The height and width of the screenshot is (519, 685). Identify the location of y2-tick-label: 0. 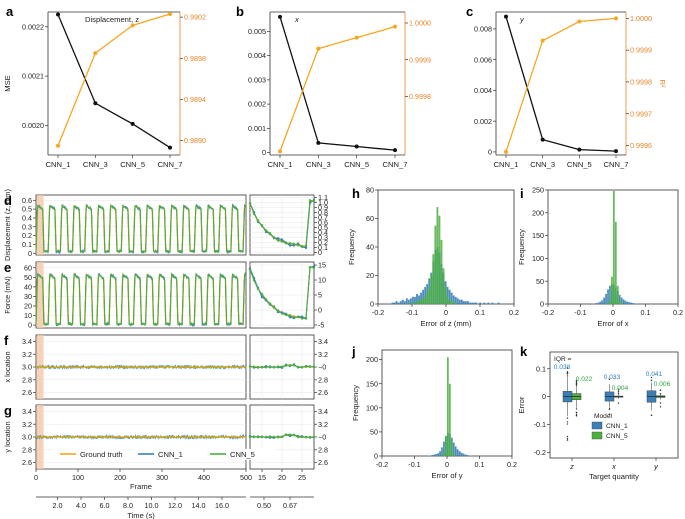
(320, 252).